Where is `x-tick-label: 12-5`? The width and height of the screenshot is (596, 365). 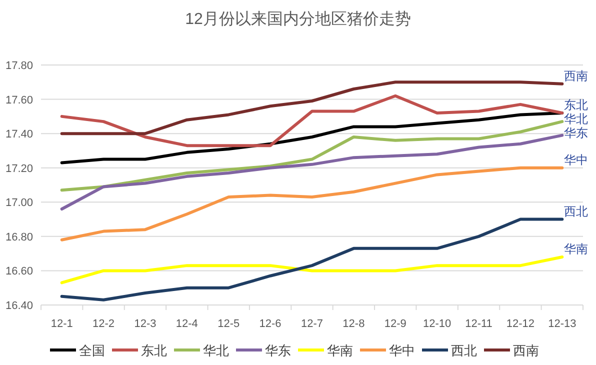
x-tick-label: 12-5 is located at coordinates (229, 324).